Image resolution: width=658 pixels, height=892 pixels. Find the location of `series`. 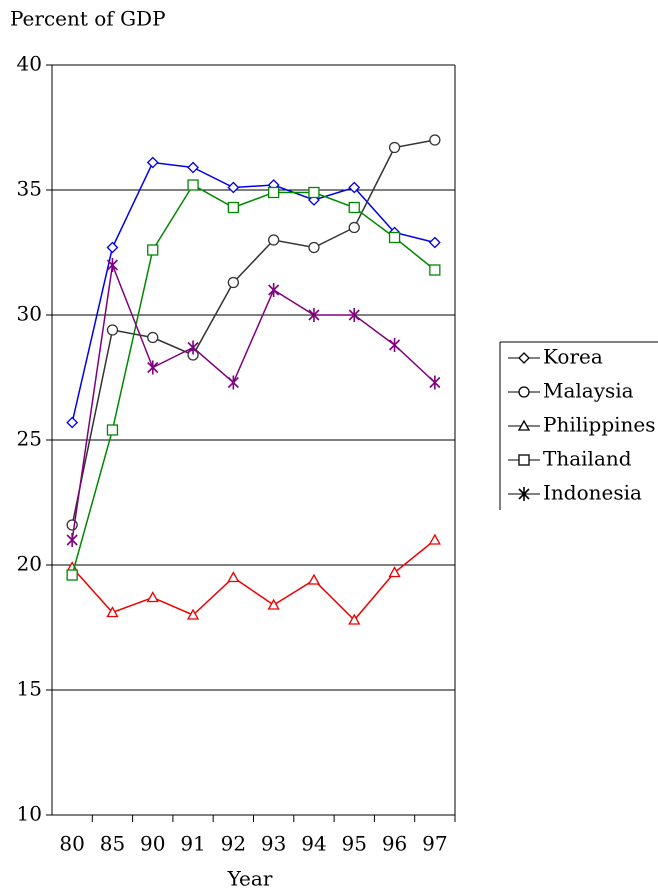

series is located at coordinates (253, 579).